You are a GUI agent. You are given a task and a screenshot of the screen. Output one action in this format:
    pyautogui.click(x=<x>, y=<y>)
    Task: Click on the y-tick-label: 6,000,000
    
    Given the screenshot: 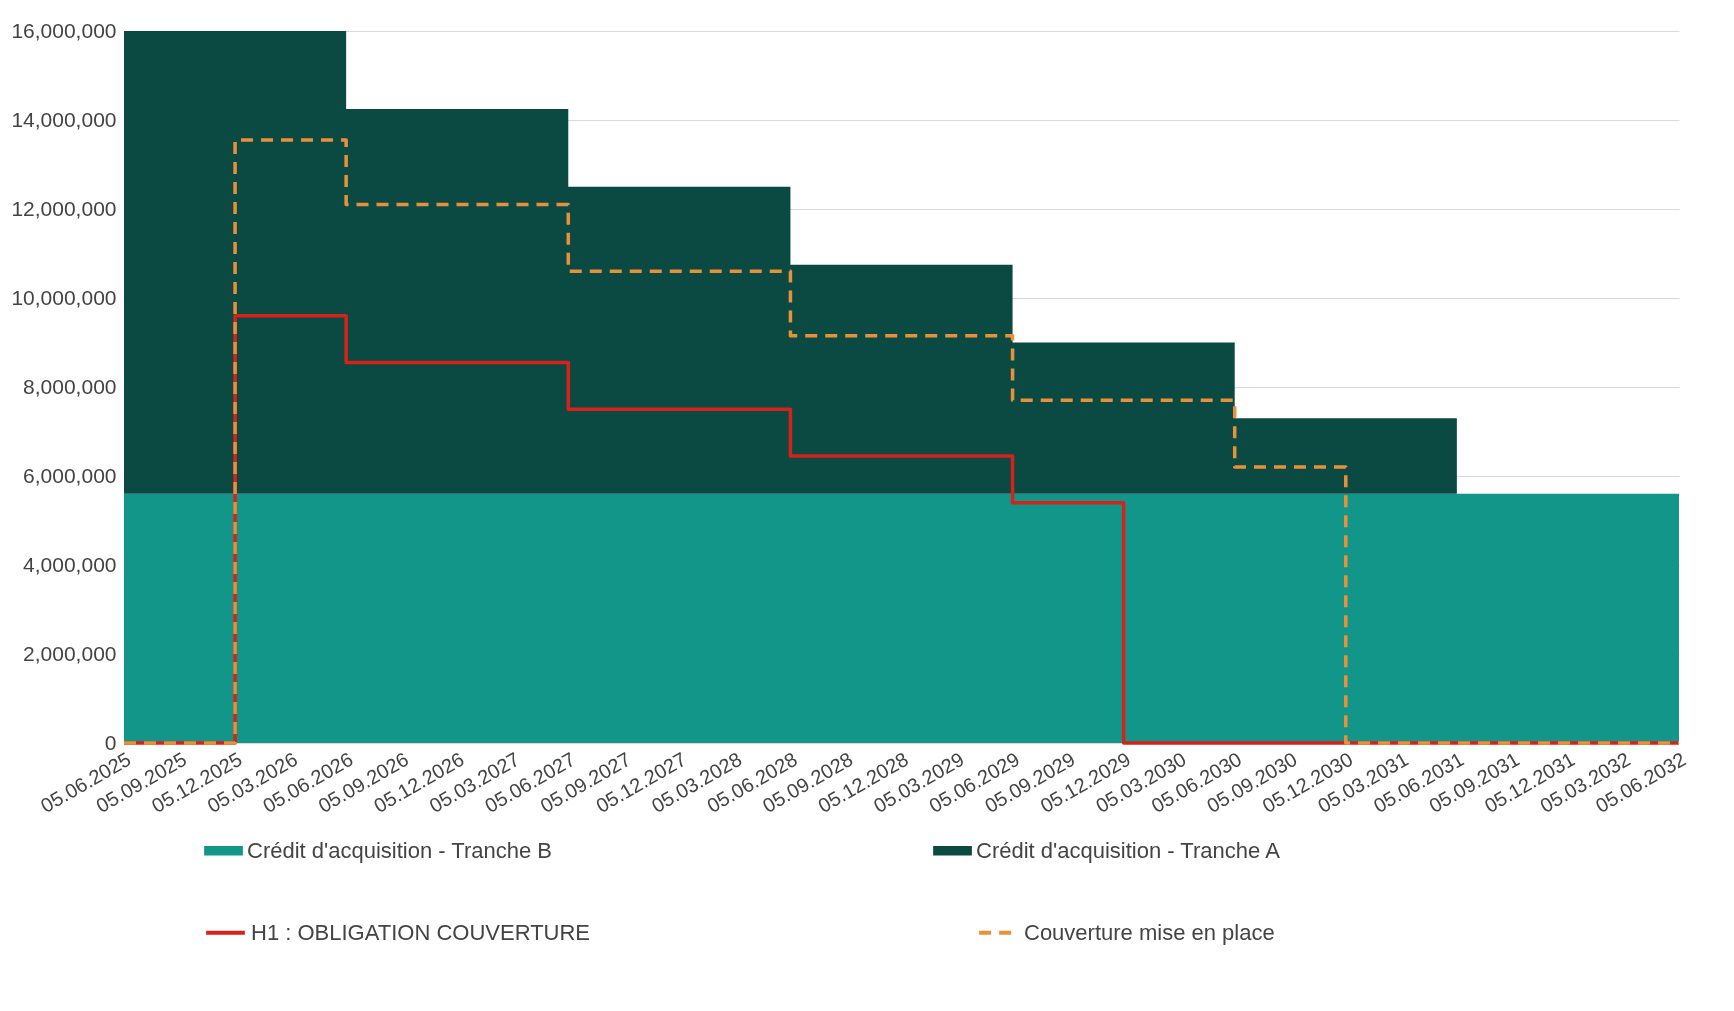 What is the action you would take?
    pyautogui.click(x=70, y=475)
    